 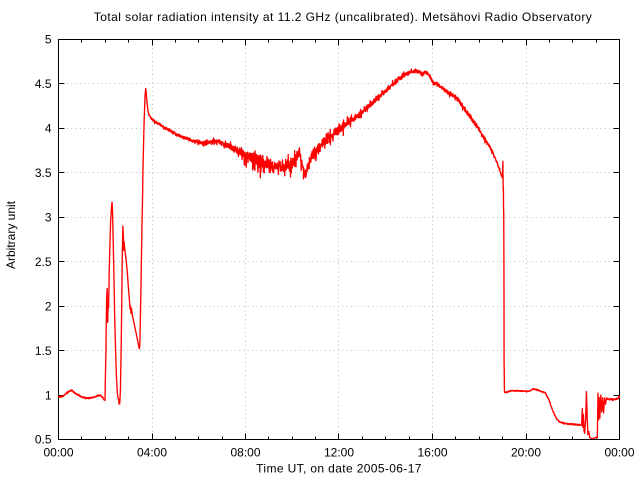 I want to click on svg-text: 5, so click(x=48, y=40).